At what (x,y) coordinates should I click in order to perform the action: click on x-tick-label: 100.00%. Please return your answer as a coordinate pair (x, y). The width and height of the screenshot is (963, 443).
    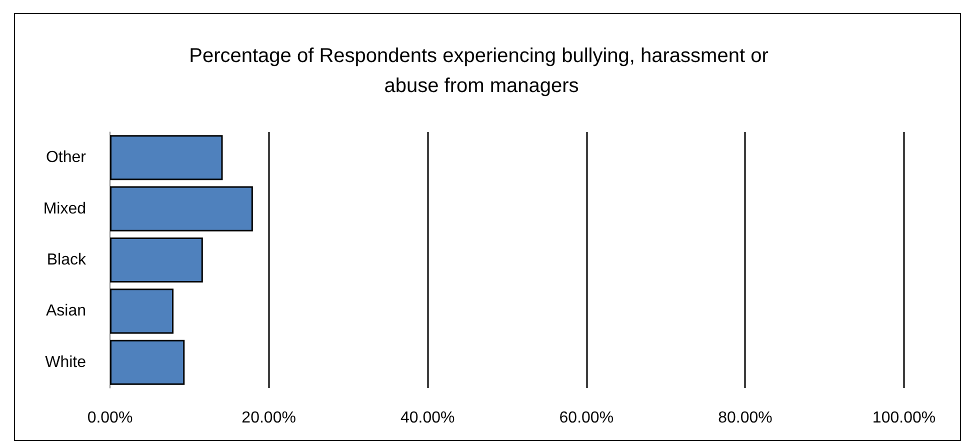
    Looking at the image, I should click on (904, 418).